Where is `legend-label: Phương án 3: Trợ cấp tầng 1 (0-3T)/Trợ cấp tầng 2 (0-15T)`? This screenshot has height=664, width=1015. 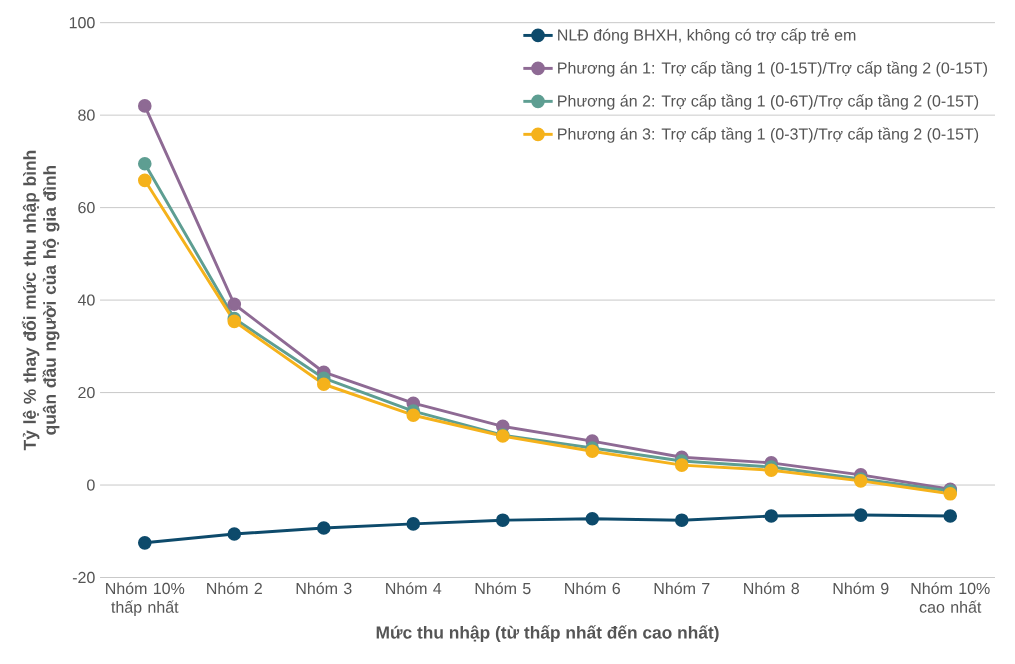 legend-label: Phương án 3: Trợ cấp tầng 1 (0-3T)/Trợ cấp tầng 2 (0-15T) is located at coordinates (768, 135).